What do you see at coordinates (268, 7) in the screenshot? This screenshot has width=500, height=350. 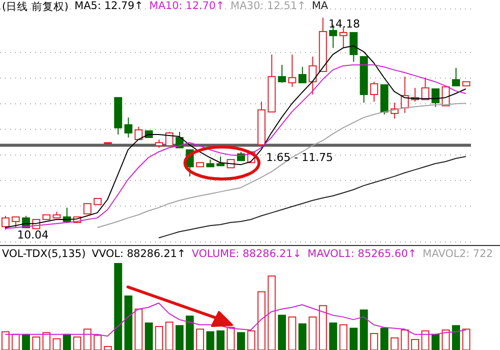 I see `text: MA30: 12.51↑` at bounding box center [268, 7].